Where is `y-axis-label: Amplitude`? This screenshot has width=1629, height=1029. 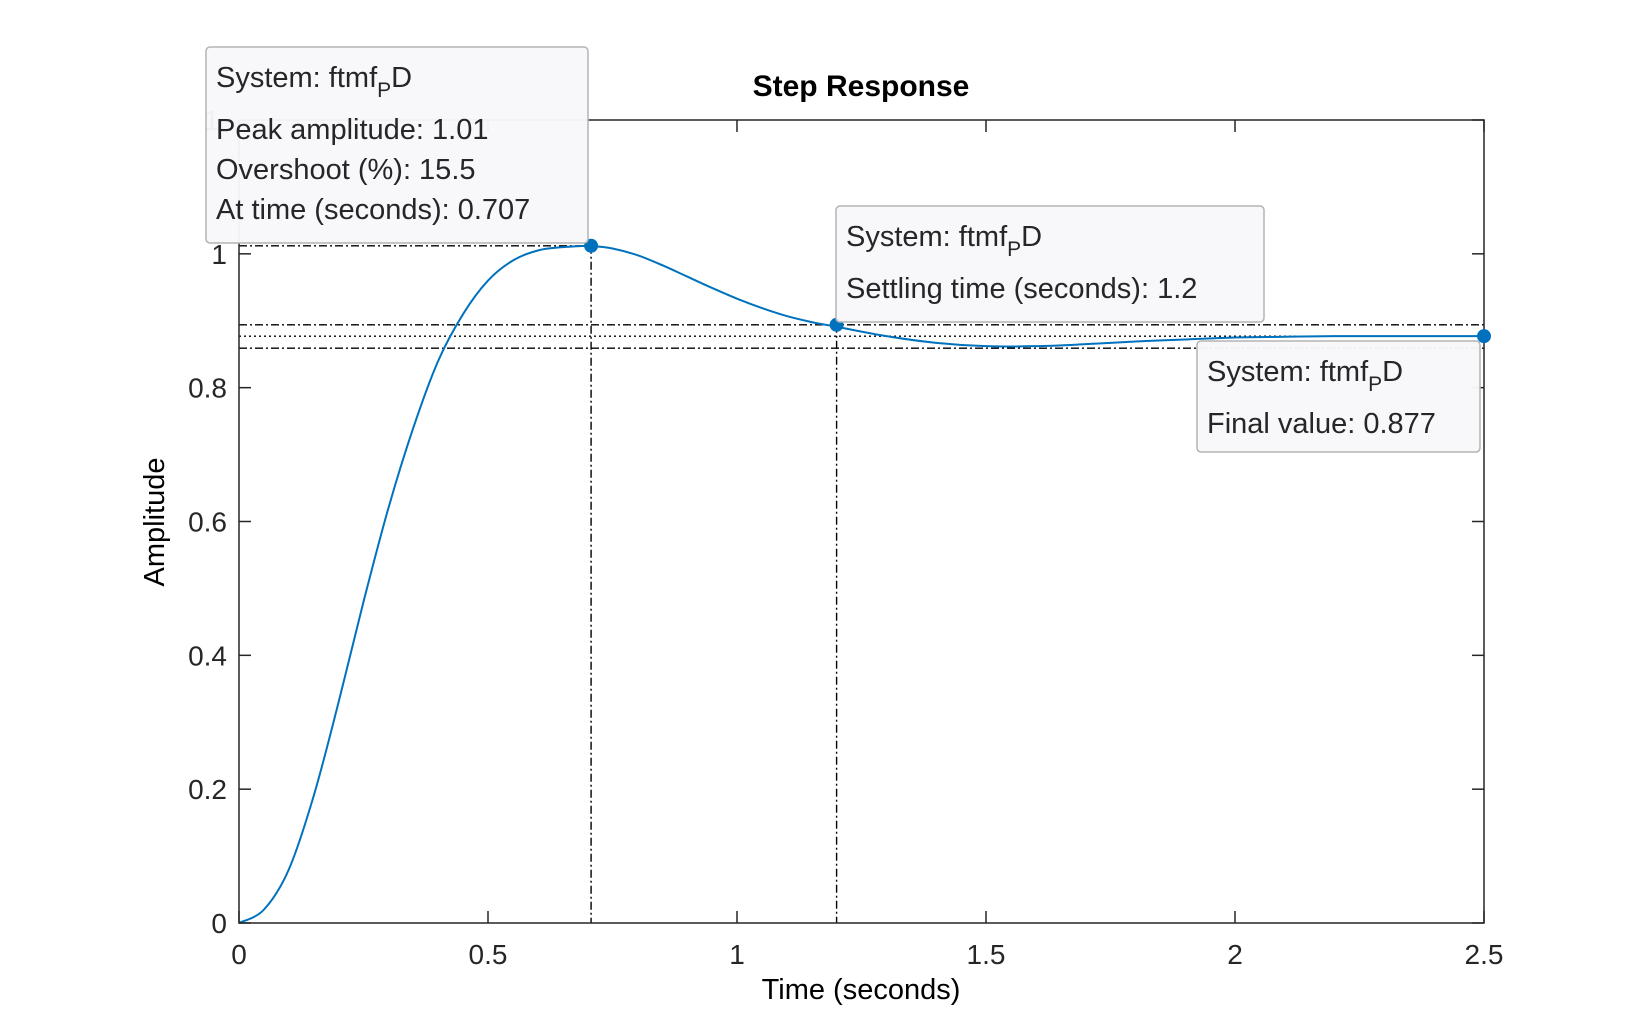 y-axis-label: Amplitude is located at coordinates (155, 522).